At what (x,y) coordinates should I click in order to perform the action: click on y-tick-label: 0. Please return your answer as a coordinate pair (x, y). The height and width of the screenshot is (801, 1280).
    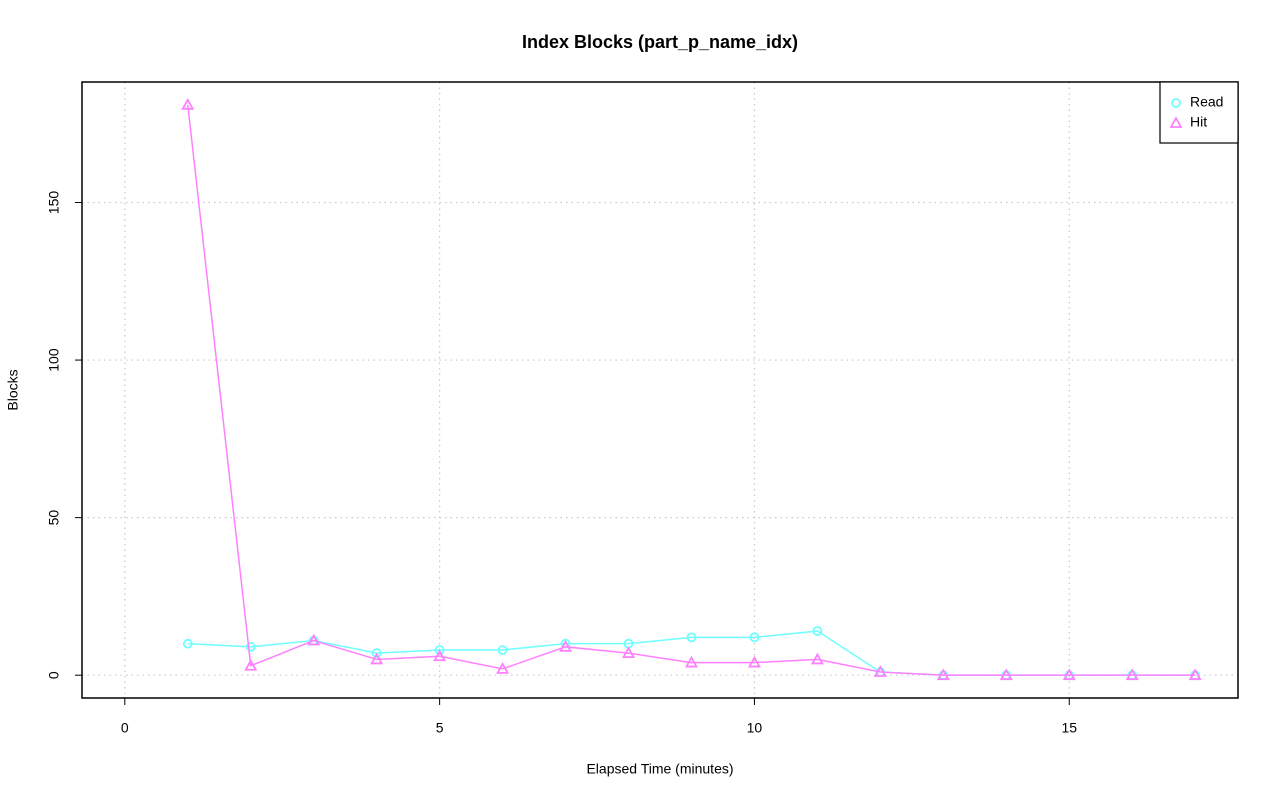
    Looking at the image, I should click on (54, 675).